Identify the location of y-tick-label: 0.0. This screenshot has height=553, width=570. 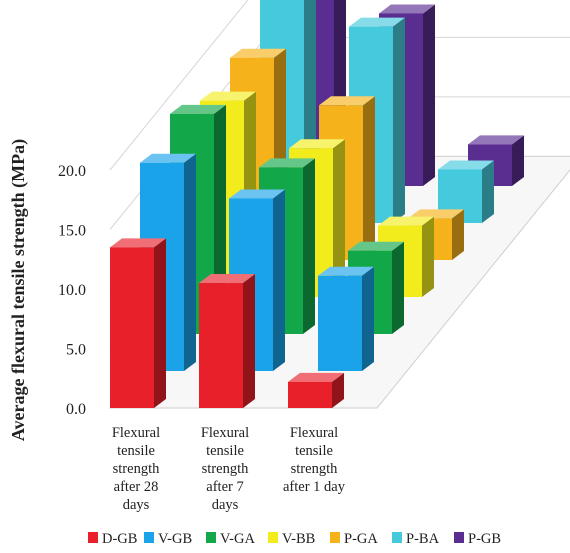
(76, 409).